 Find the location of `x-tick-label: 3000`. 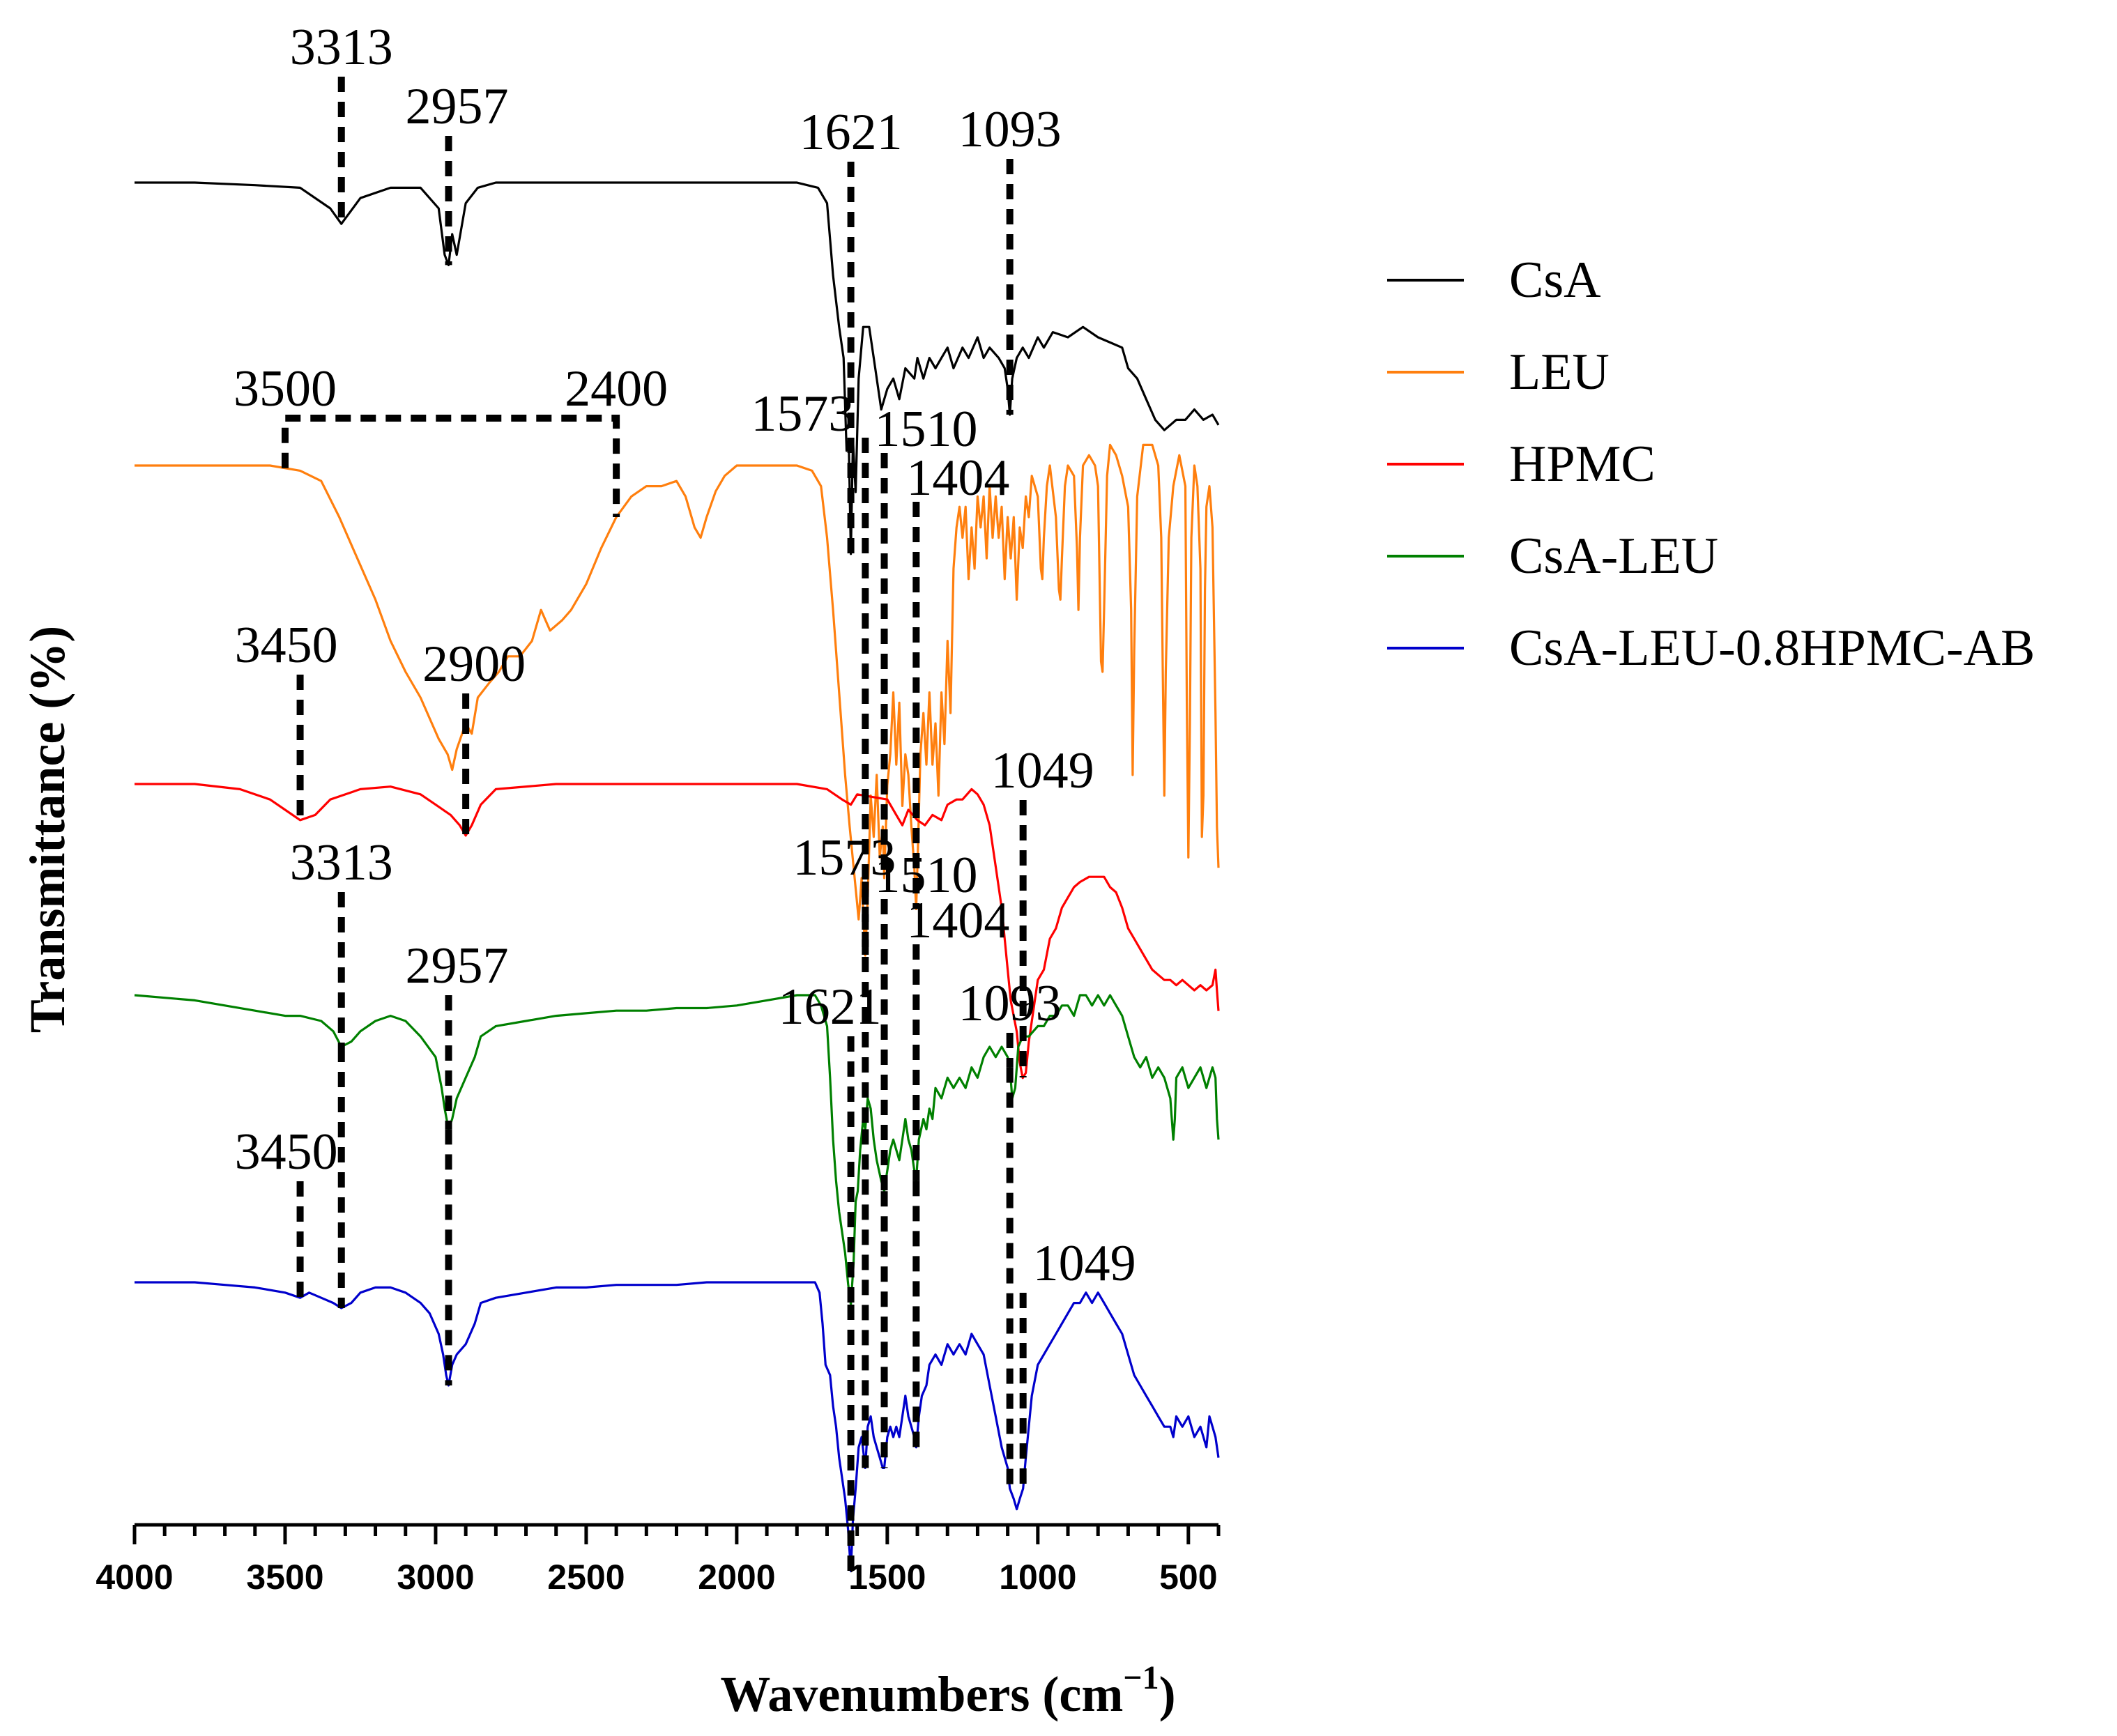

x-tick-label: 3000 is located at coordinates (435, 1578).